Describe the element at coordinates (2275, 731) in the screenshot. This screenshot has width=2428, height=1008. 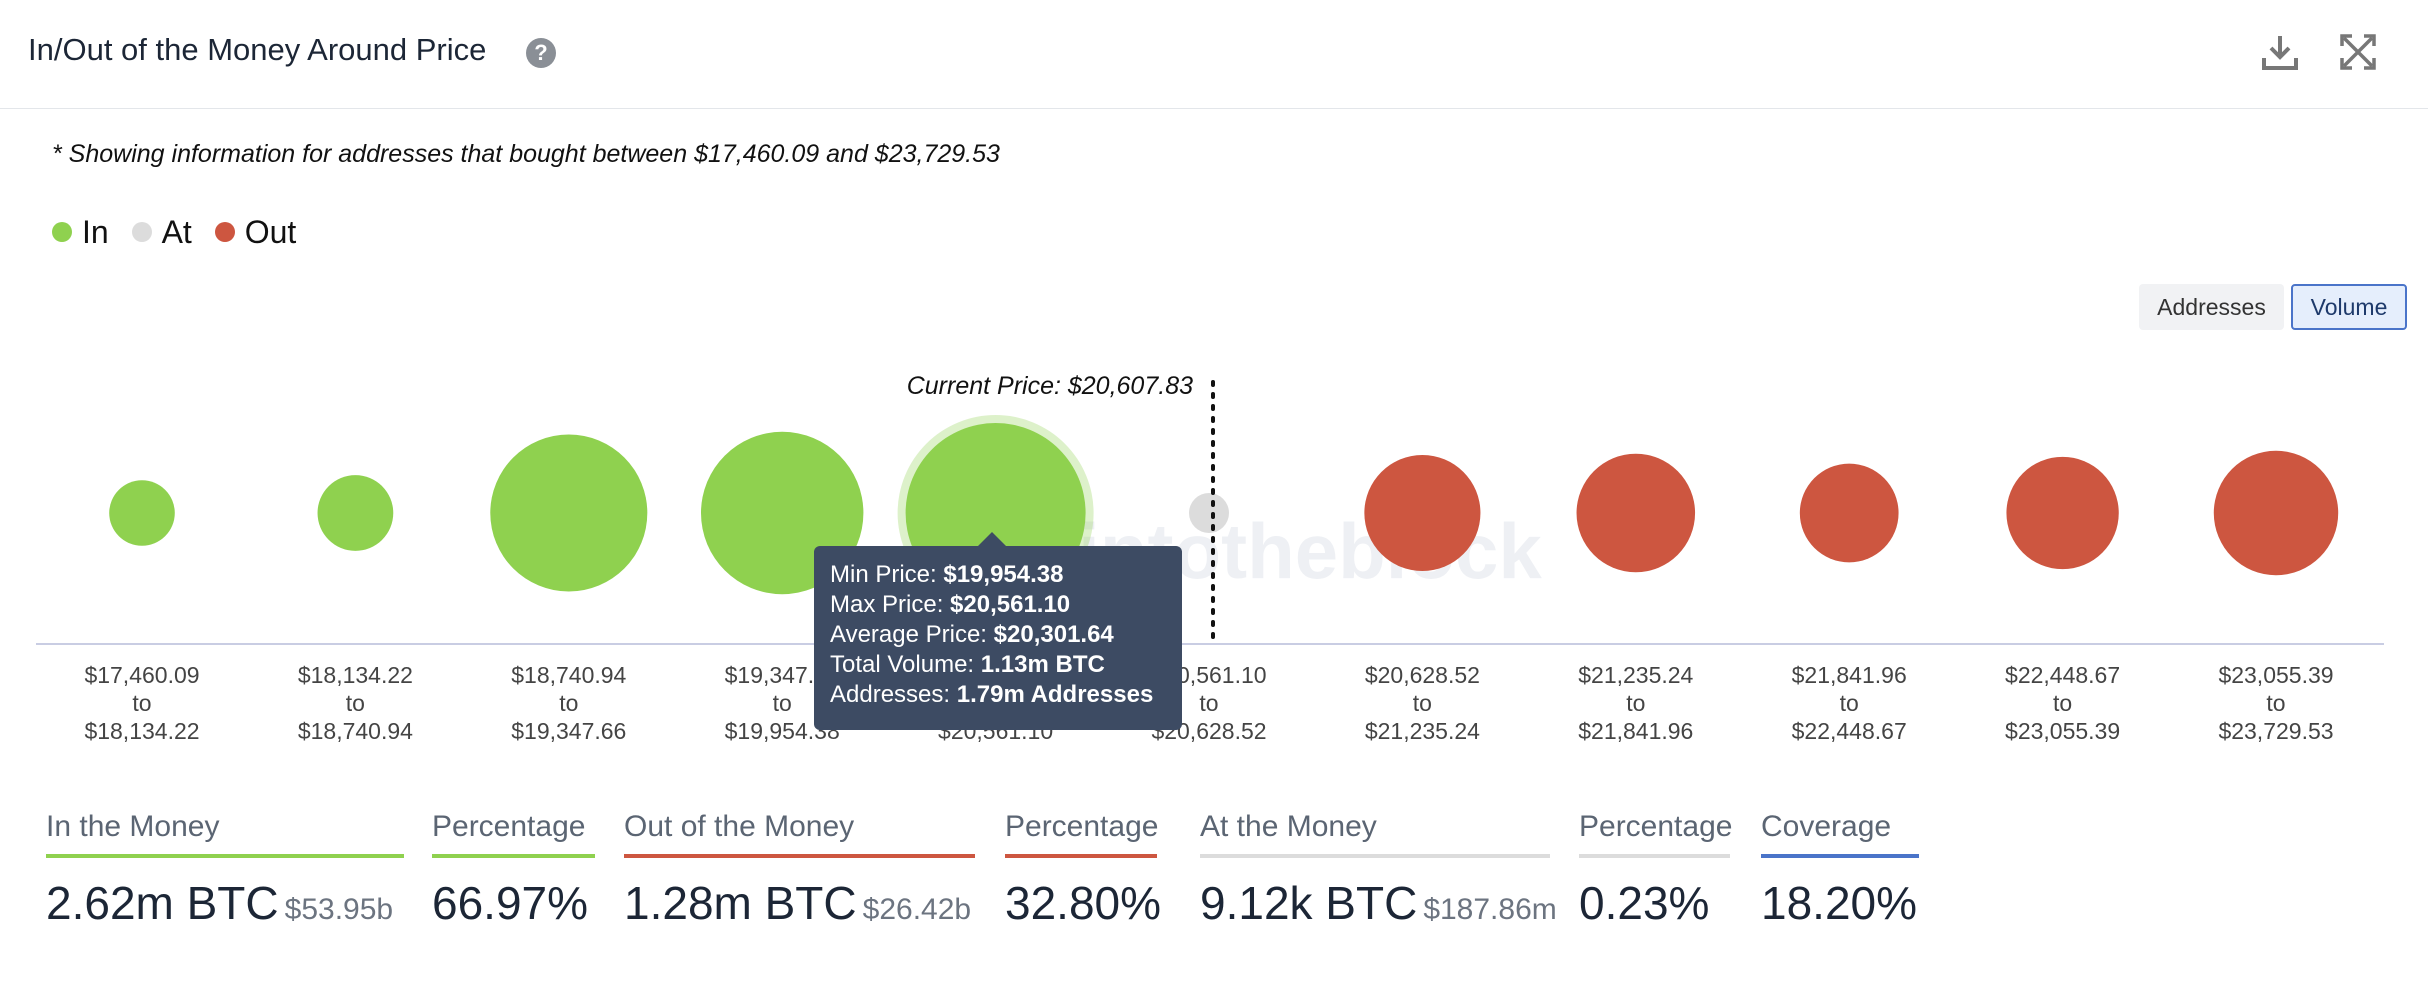
I see `x-tick-label: $23,729.53` at that location.